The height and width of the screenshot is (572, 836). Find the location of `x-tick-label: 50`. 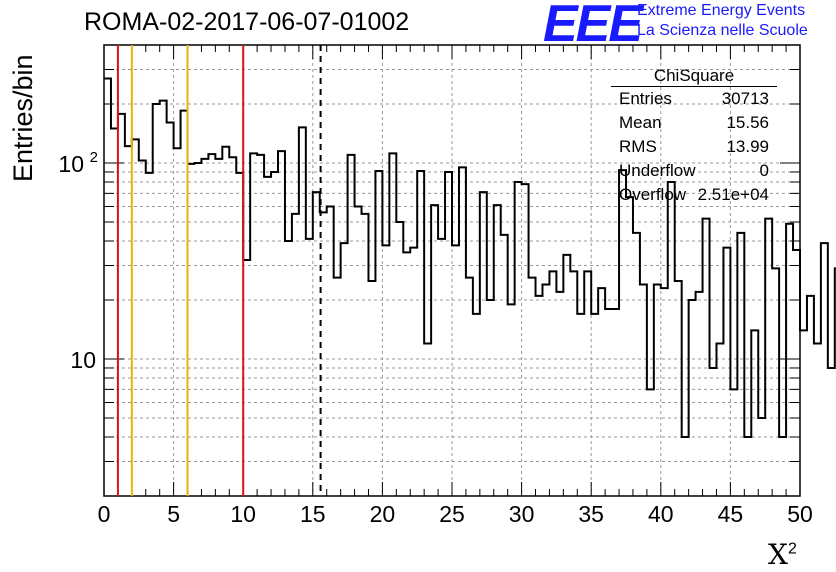

x-tick-label: 50 is located at coordinates (800, 514).